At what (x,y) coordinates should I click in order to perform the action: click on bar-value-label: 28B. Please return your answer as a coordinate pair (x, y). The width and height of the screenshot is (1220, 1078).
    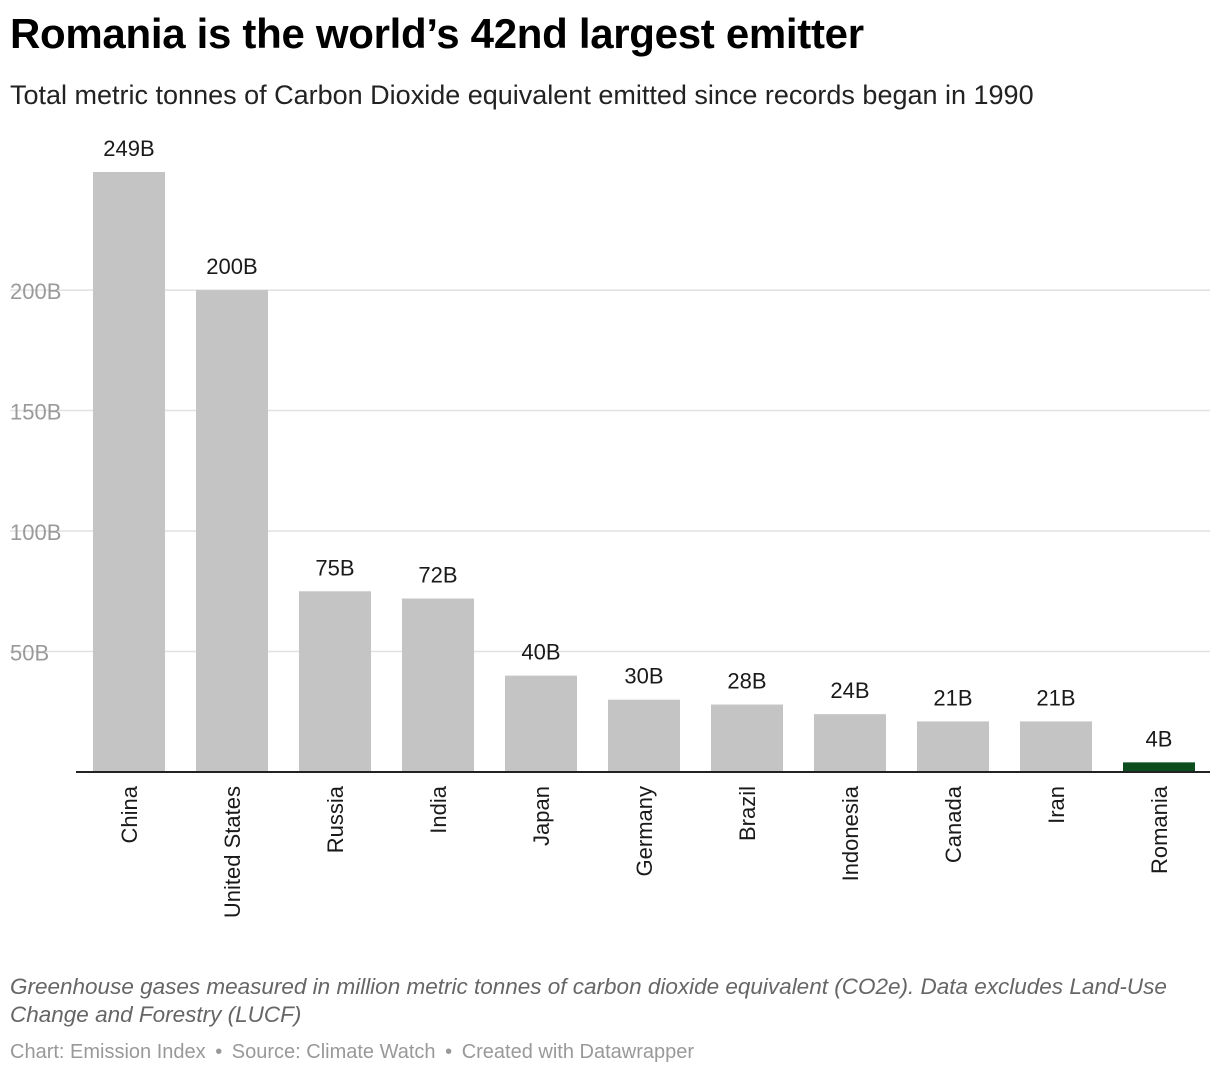
    Looking at the image, I should click on (746, 681).